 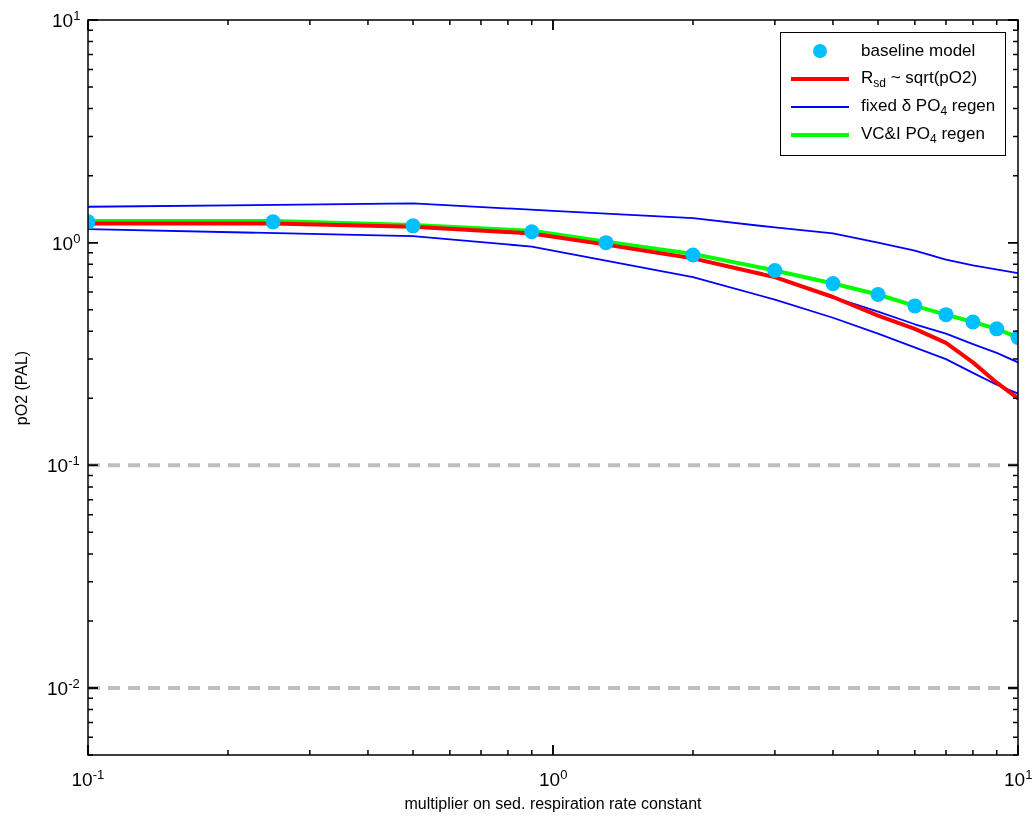 What do you see at coordinates (923, 135) in the screenshot?
I see `legend-label: VC&I PO$_{4}$ regen` at bounding box center [923, 135].